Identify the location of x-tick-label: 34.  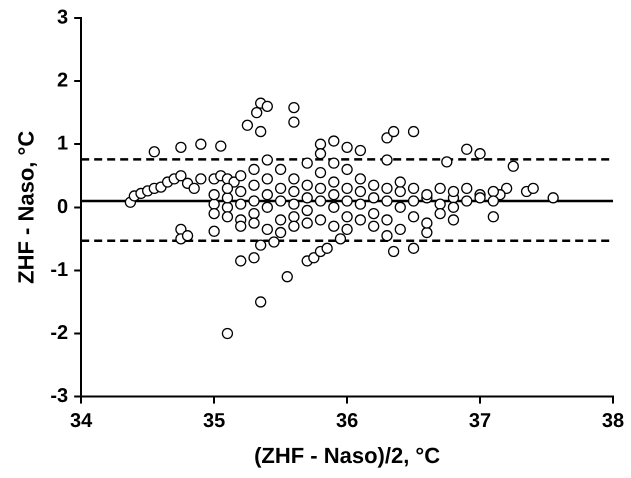
(82, 421).